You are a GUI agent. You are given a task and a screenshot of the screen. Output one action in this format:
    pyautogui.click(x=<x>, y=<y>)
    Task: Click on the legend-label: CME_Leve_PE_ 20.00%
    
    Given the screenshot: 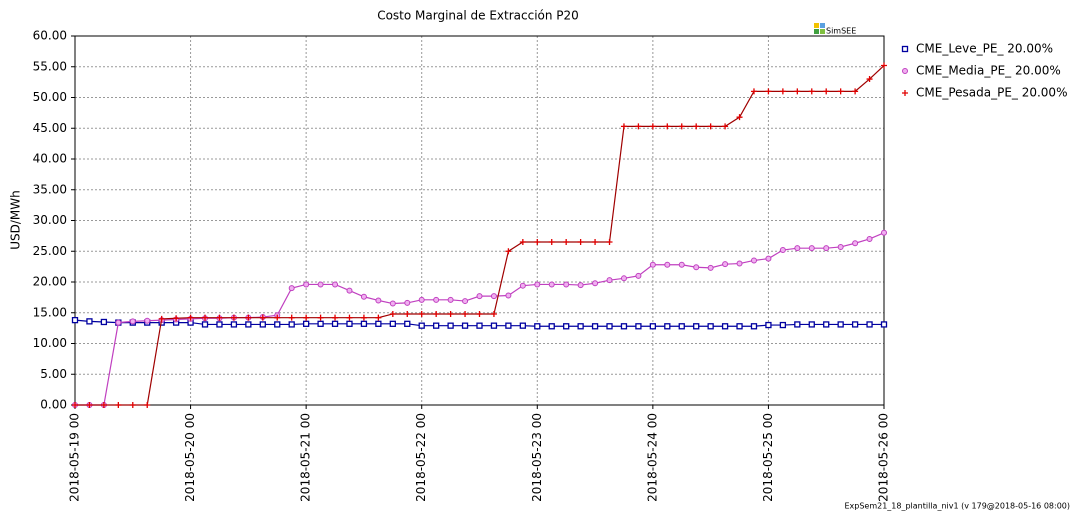 What is the action you would take?
    pyautogui.click(x=984, y=49)
    